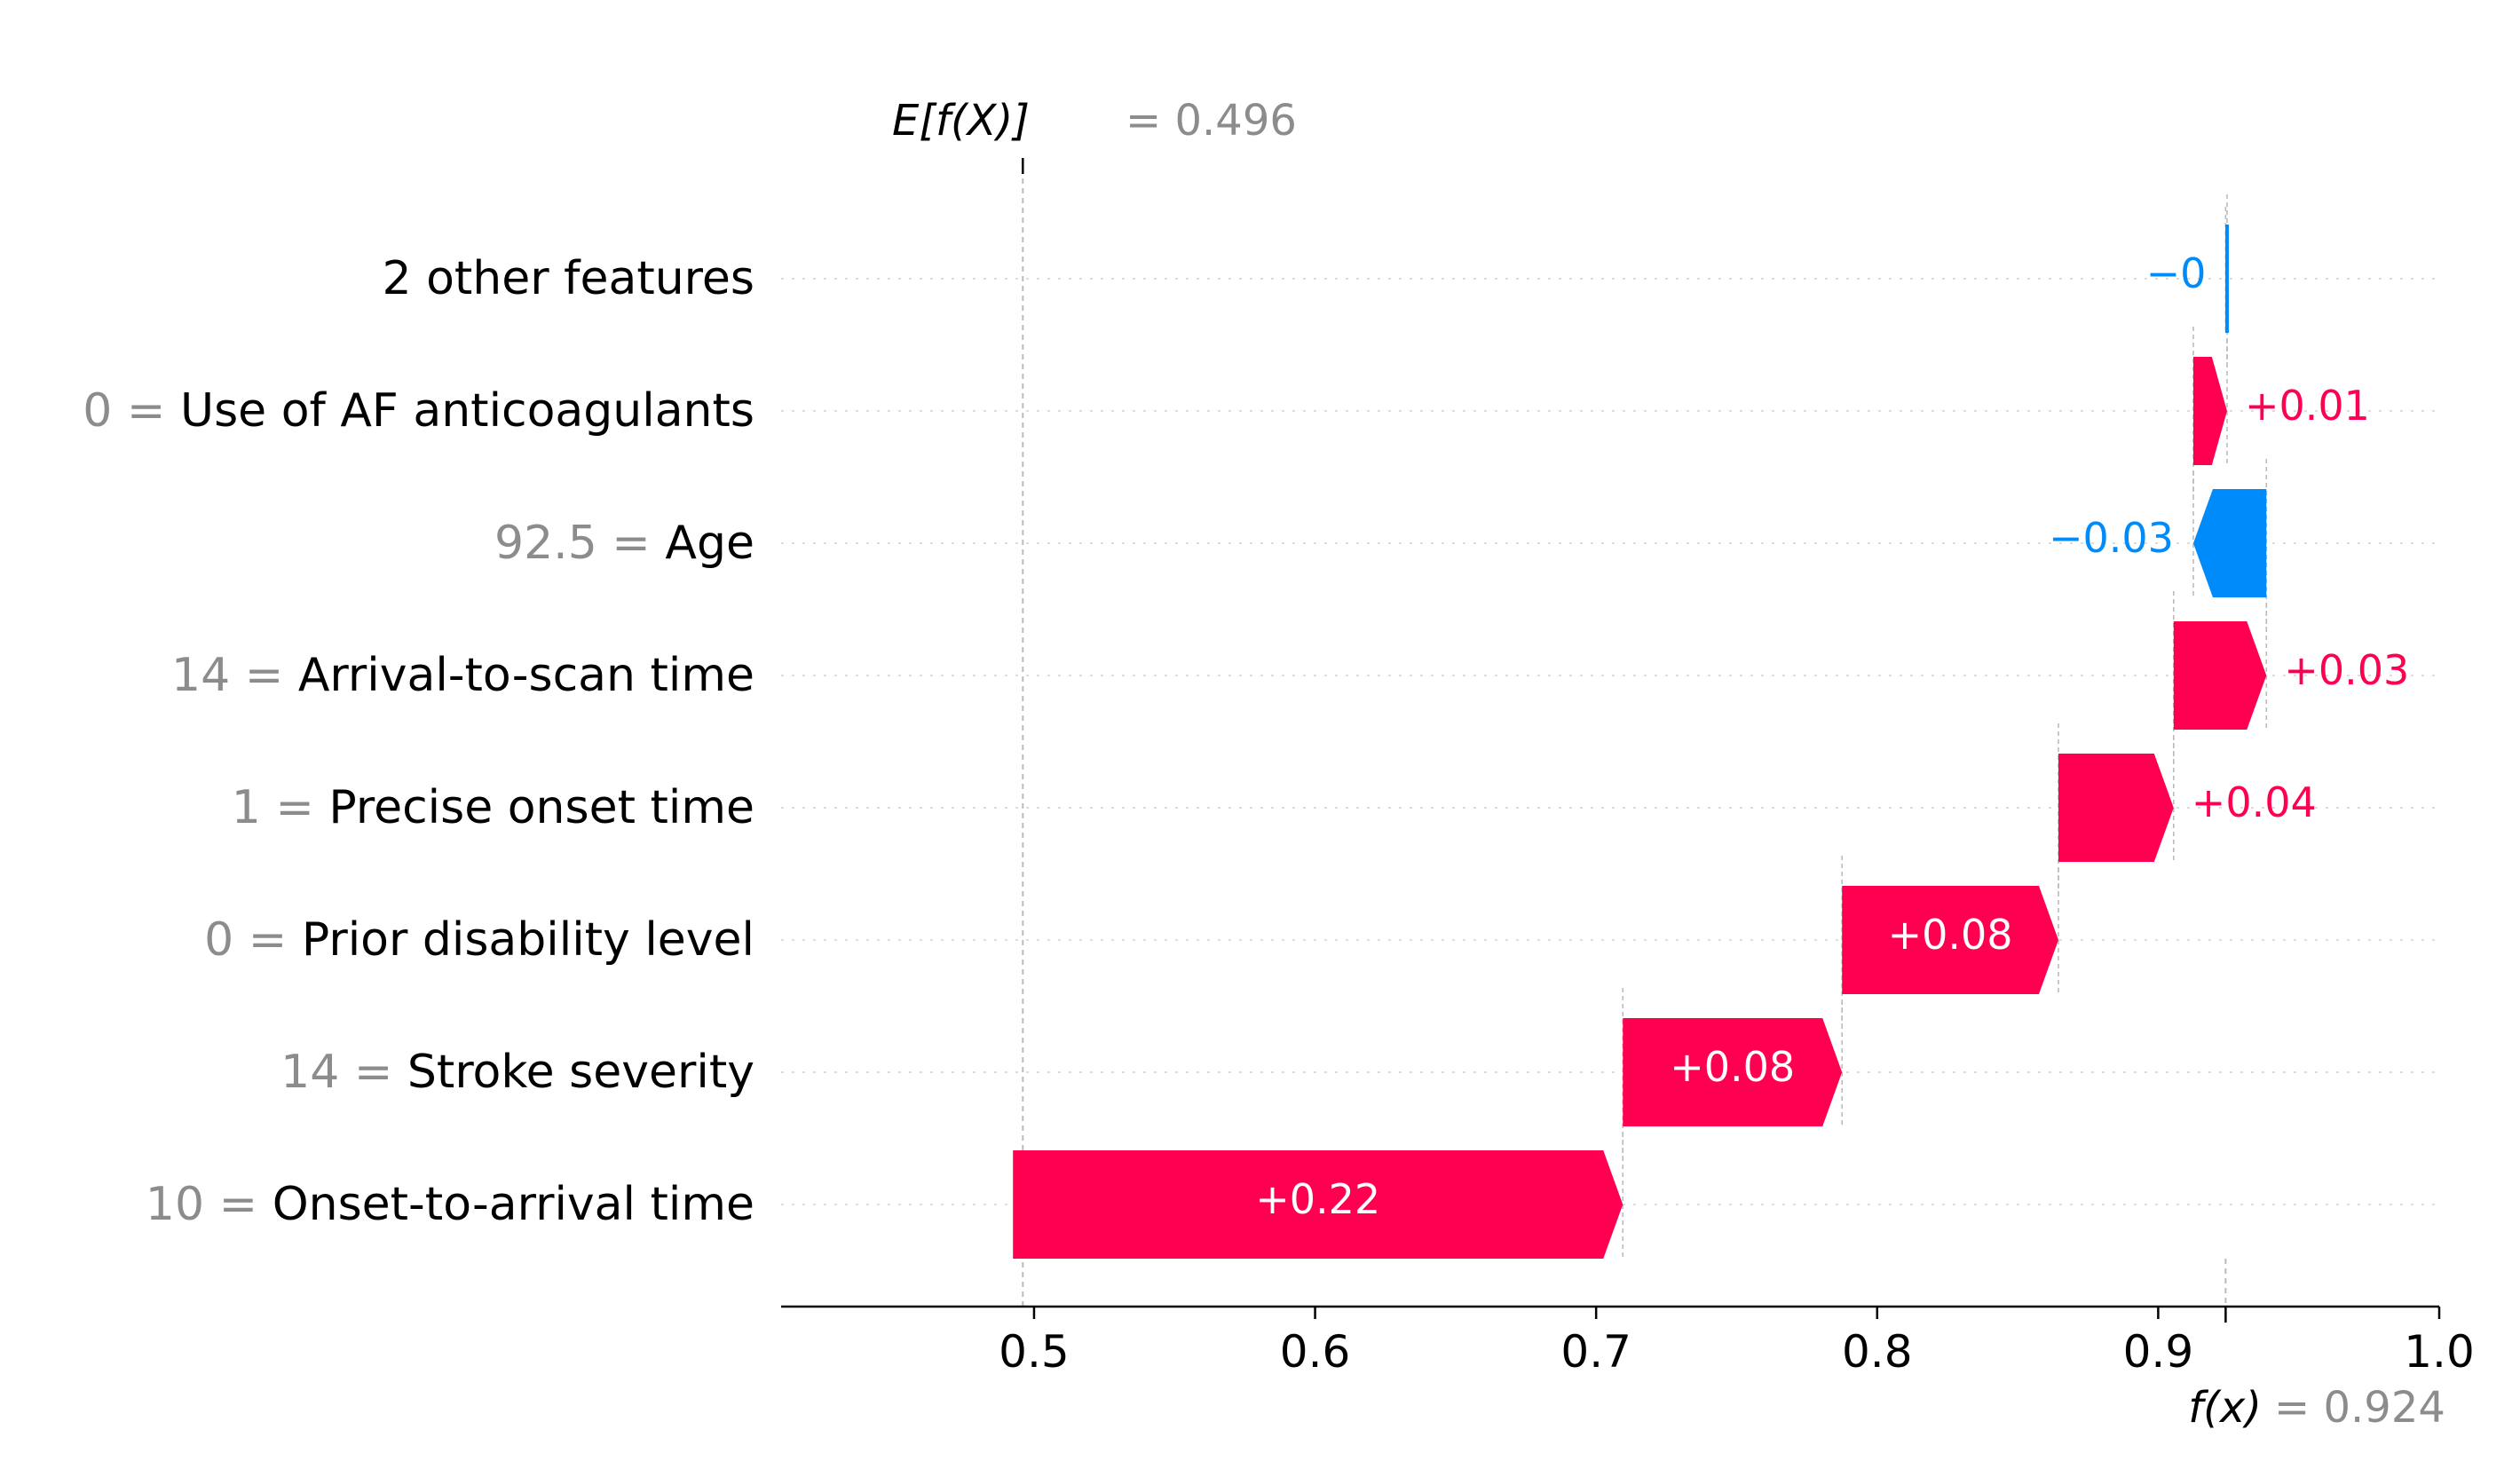 The height and width of the screenshot is (1477, 2520). What do you see at coordinates (2346, 670) in the screenshot?
I see `contribution-label: +0.03` at bounding box center [2346, 670].